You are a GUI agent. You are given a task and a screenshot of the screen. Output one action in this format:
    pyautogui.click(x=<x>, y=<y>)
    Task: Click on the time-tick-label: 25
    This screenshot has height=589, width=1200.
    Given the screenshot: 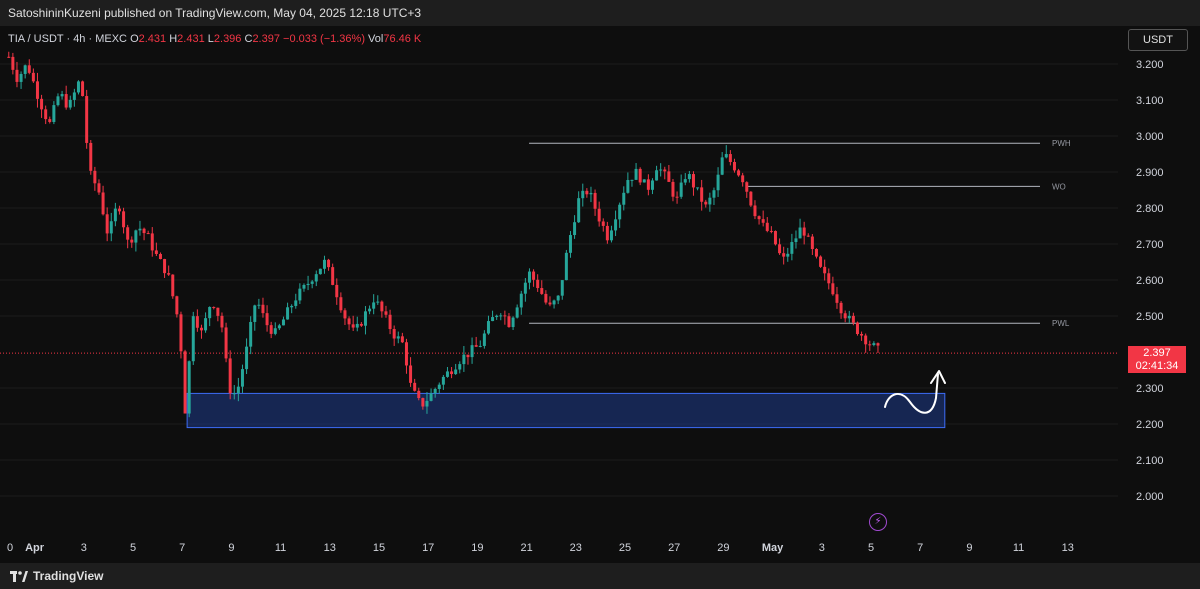 What is the action you would take?
    pyautogui.click(x=625, y=548)
    